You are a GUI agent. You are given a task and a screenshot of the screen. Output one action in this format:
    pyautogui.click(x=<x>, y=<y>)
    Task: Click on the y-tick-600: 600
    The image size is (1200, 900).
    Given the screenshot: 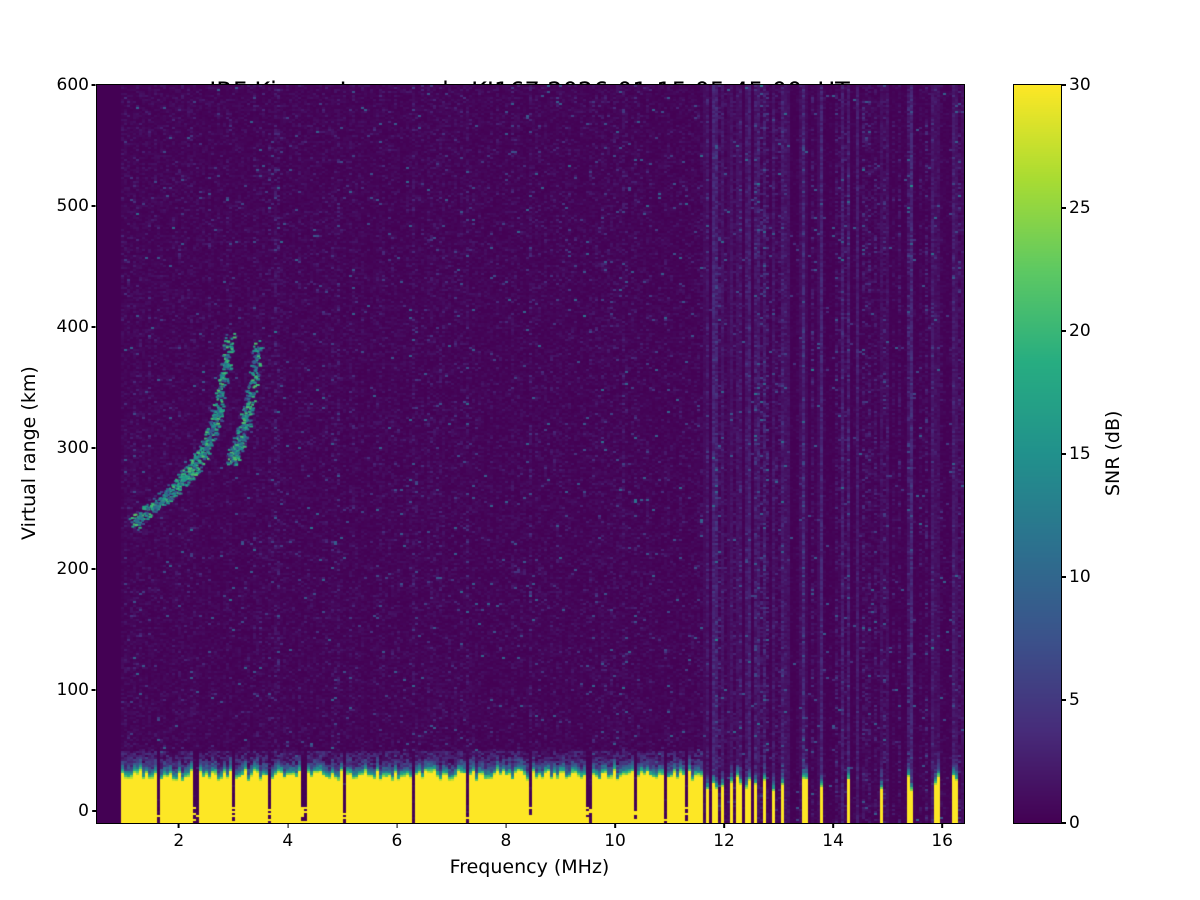 What is the action you would take?
    pyautogui.click(x=76, y=85)
    